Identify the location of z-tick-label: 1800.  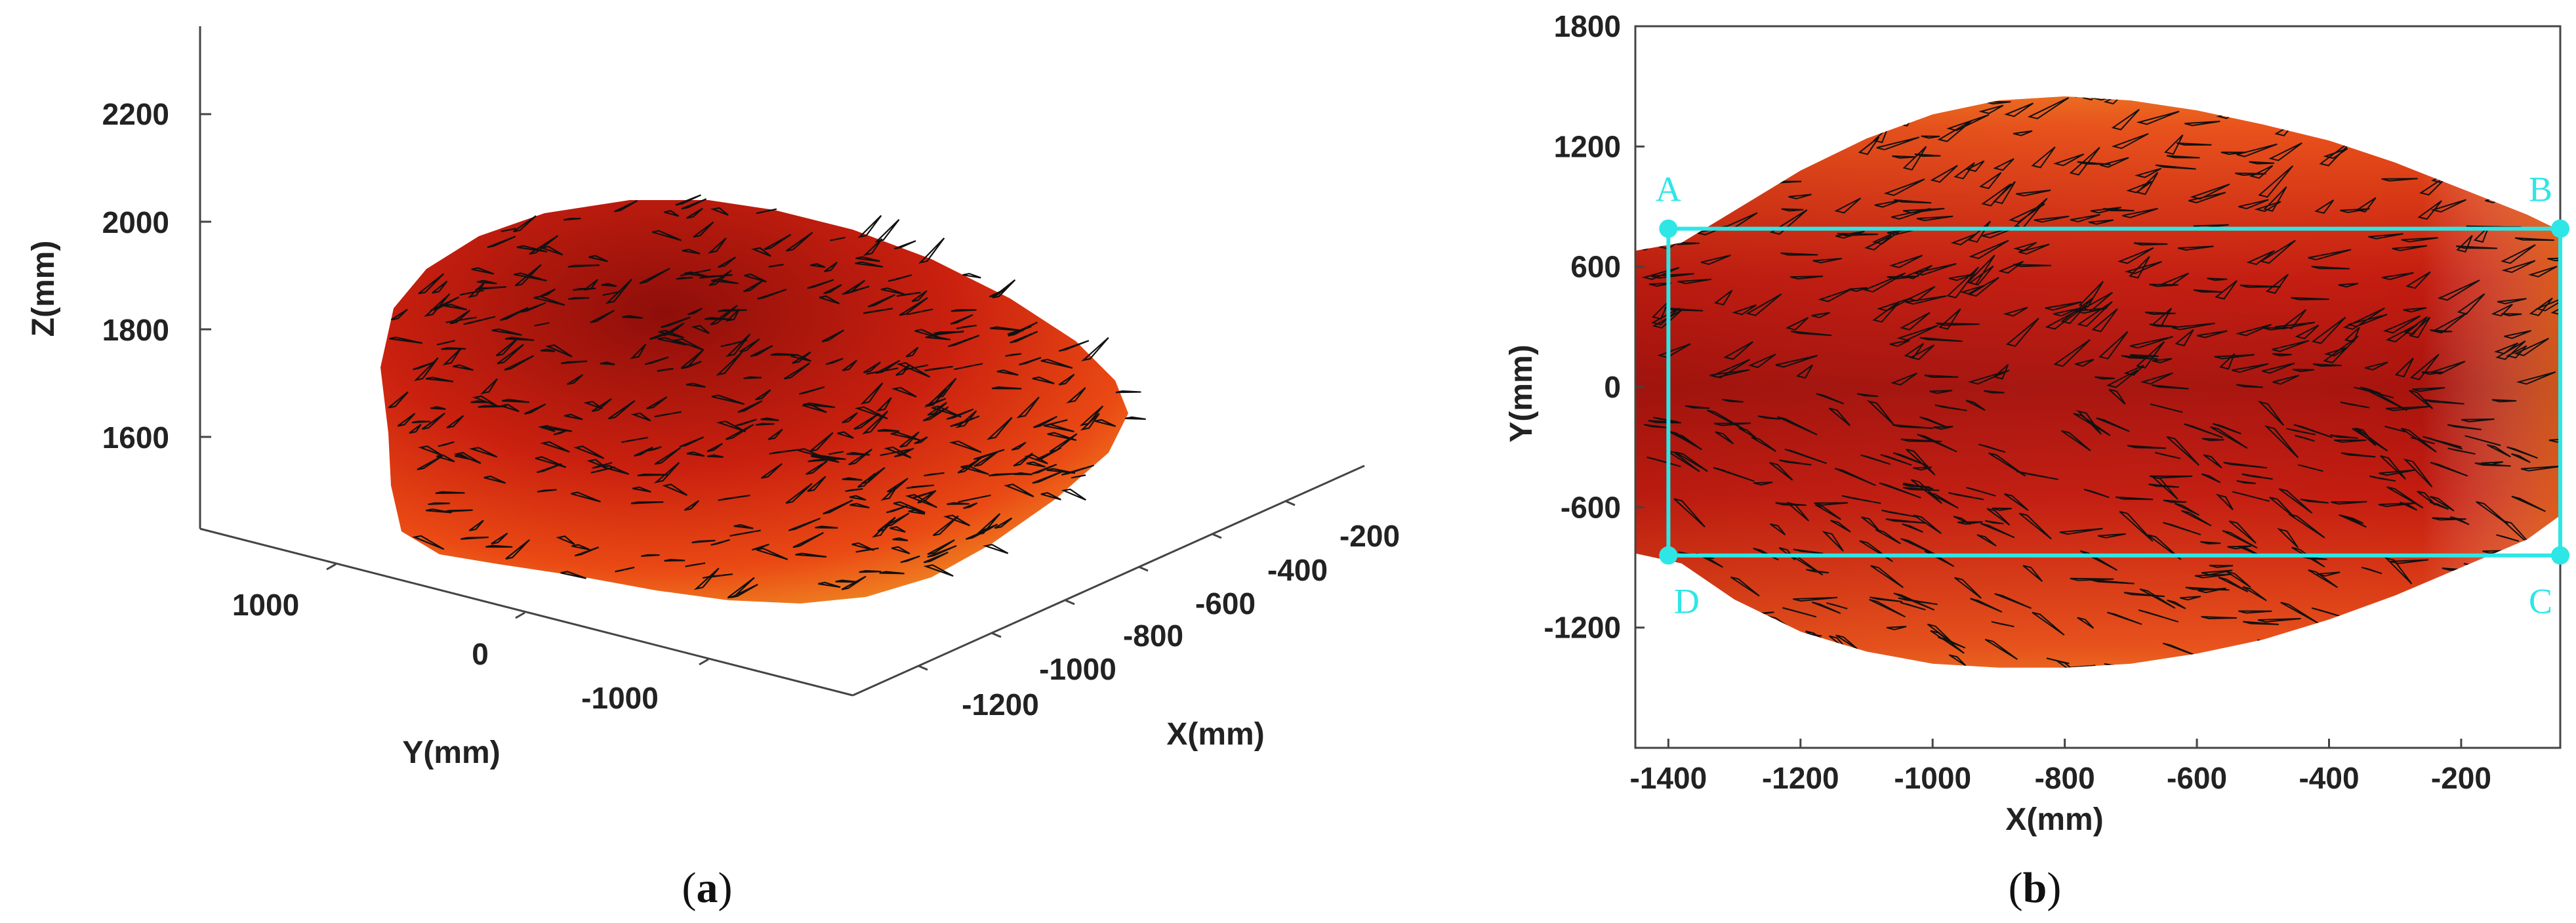
(135, 330).